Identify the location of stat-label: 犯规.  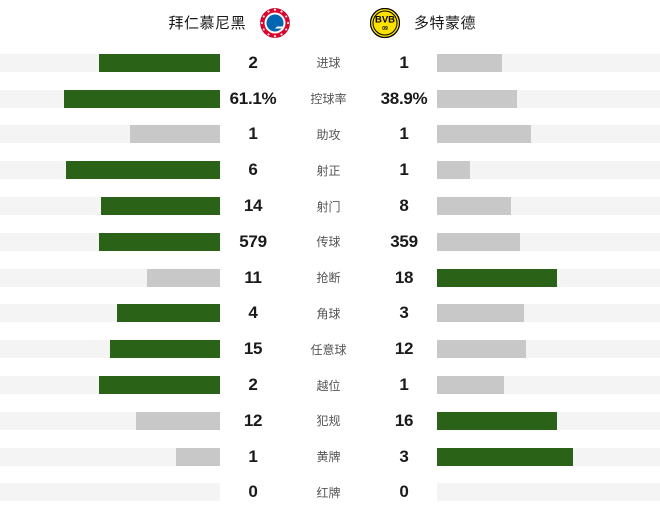
(328, 421).